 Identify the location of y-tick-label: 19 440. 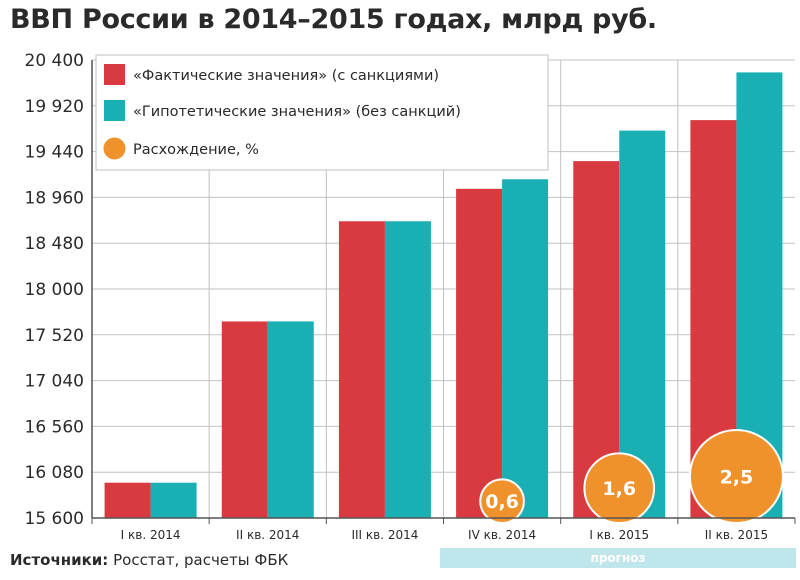
(54, 153).